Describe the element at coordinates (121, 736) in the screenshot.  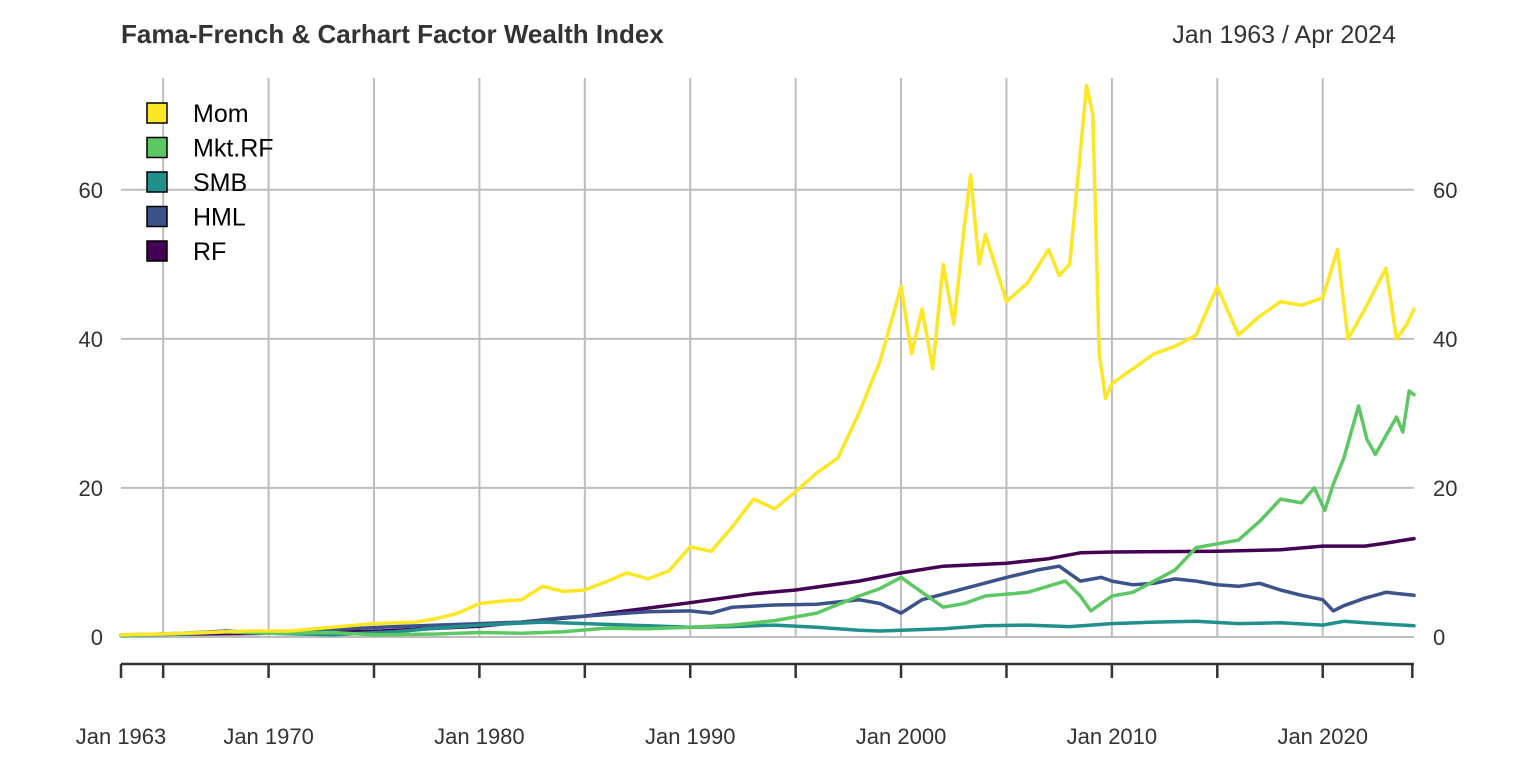
I see `x-tick-label: Jan 1963` at that location.